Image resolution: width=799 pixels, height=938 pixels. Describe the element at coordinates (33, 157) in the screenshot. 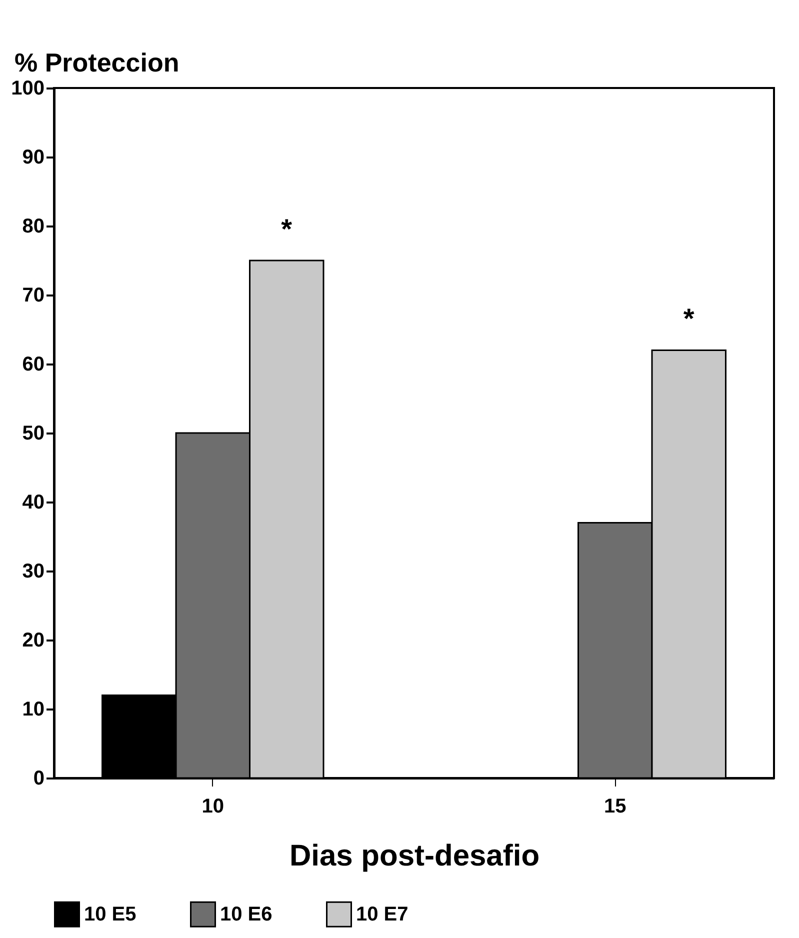

I see `y-tick-label: 90` at that location.